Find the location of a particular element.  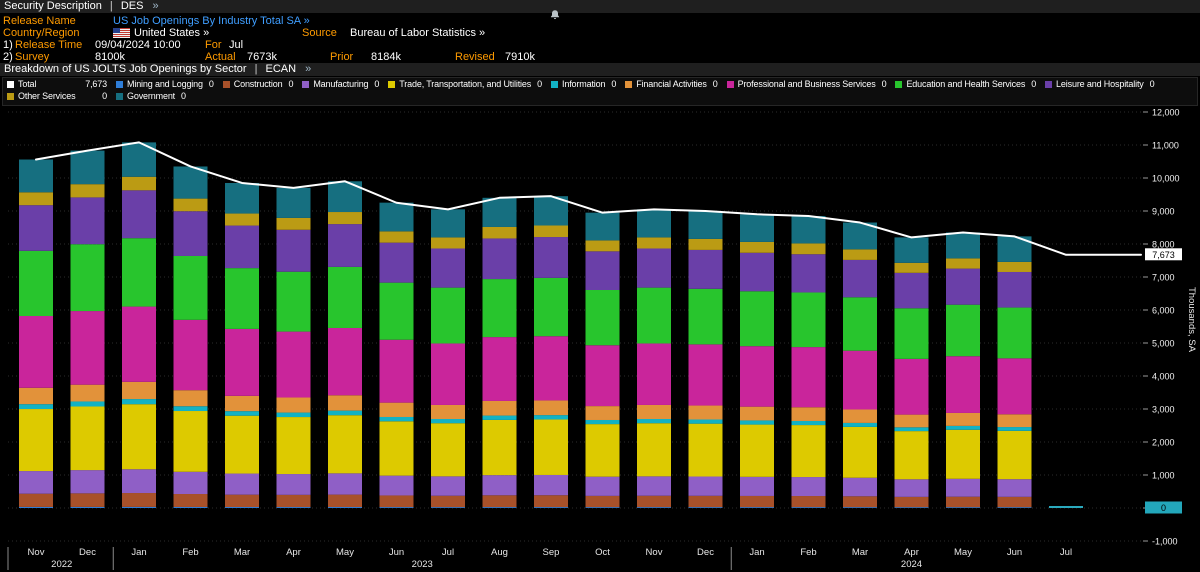

release-time-number: 1) is located at coordinates (8, 45).